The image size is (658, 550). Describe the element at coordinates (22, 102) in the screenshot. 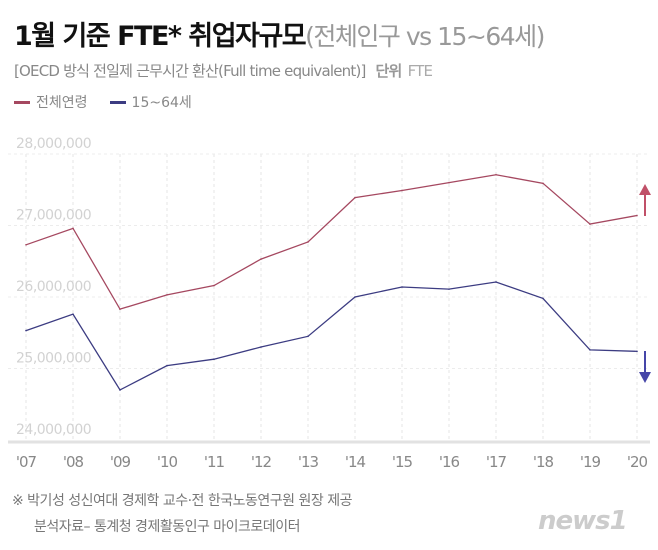

I see `legend-swatch-all-ages` at that location.